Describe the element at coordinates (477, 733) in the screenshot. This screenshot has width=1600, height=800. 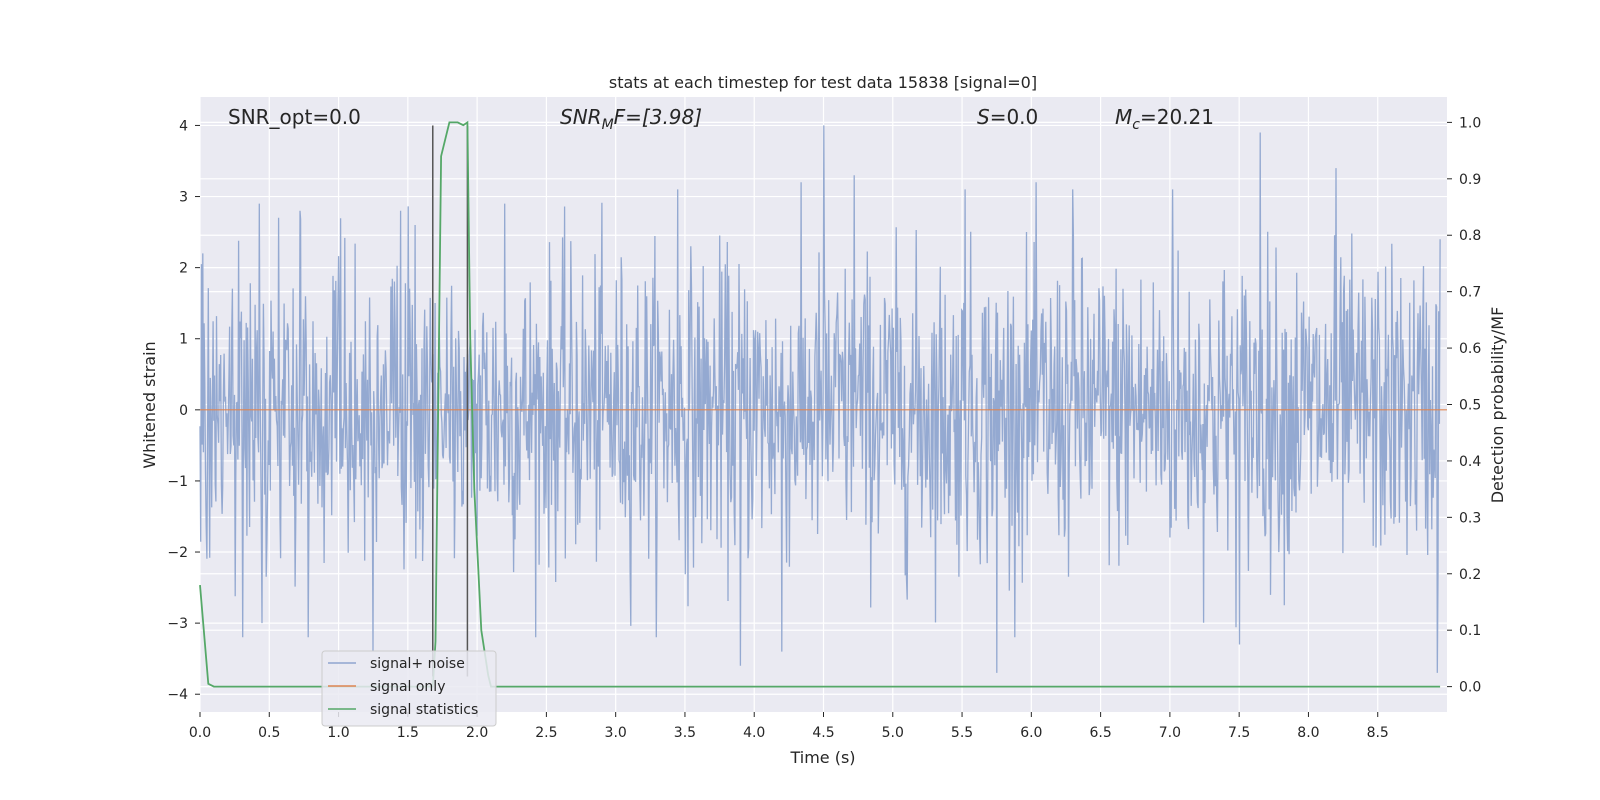
I see `x-tick-label: 2.0` at that location.